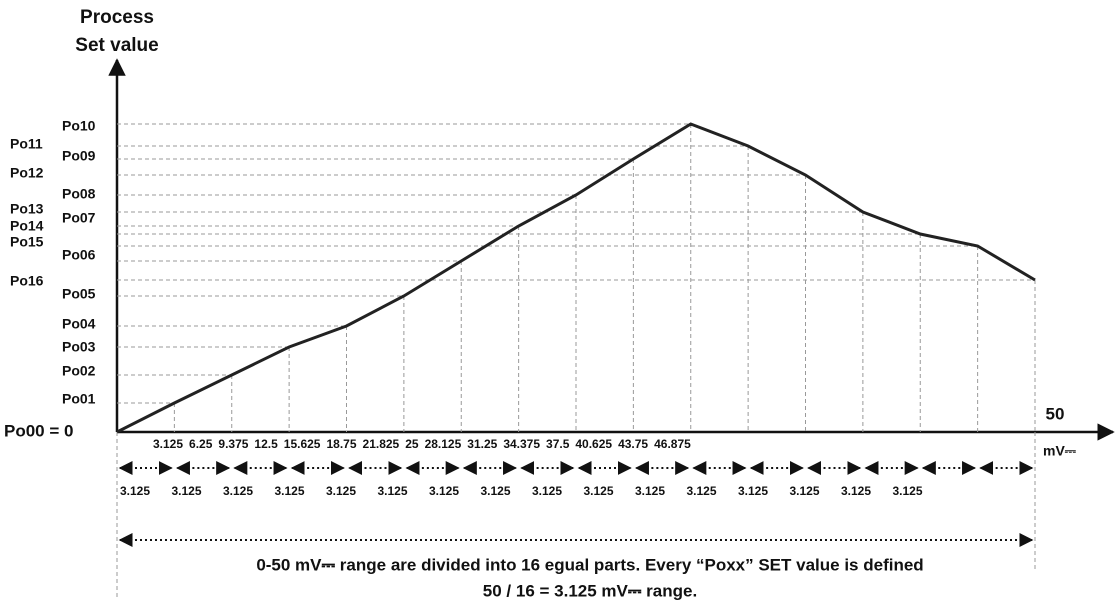  Describe the element at coordinates (341, 444) in the screenshot. I see `x-tick-label: 18.75` at that location.